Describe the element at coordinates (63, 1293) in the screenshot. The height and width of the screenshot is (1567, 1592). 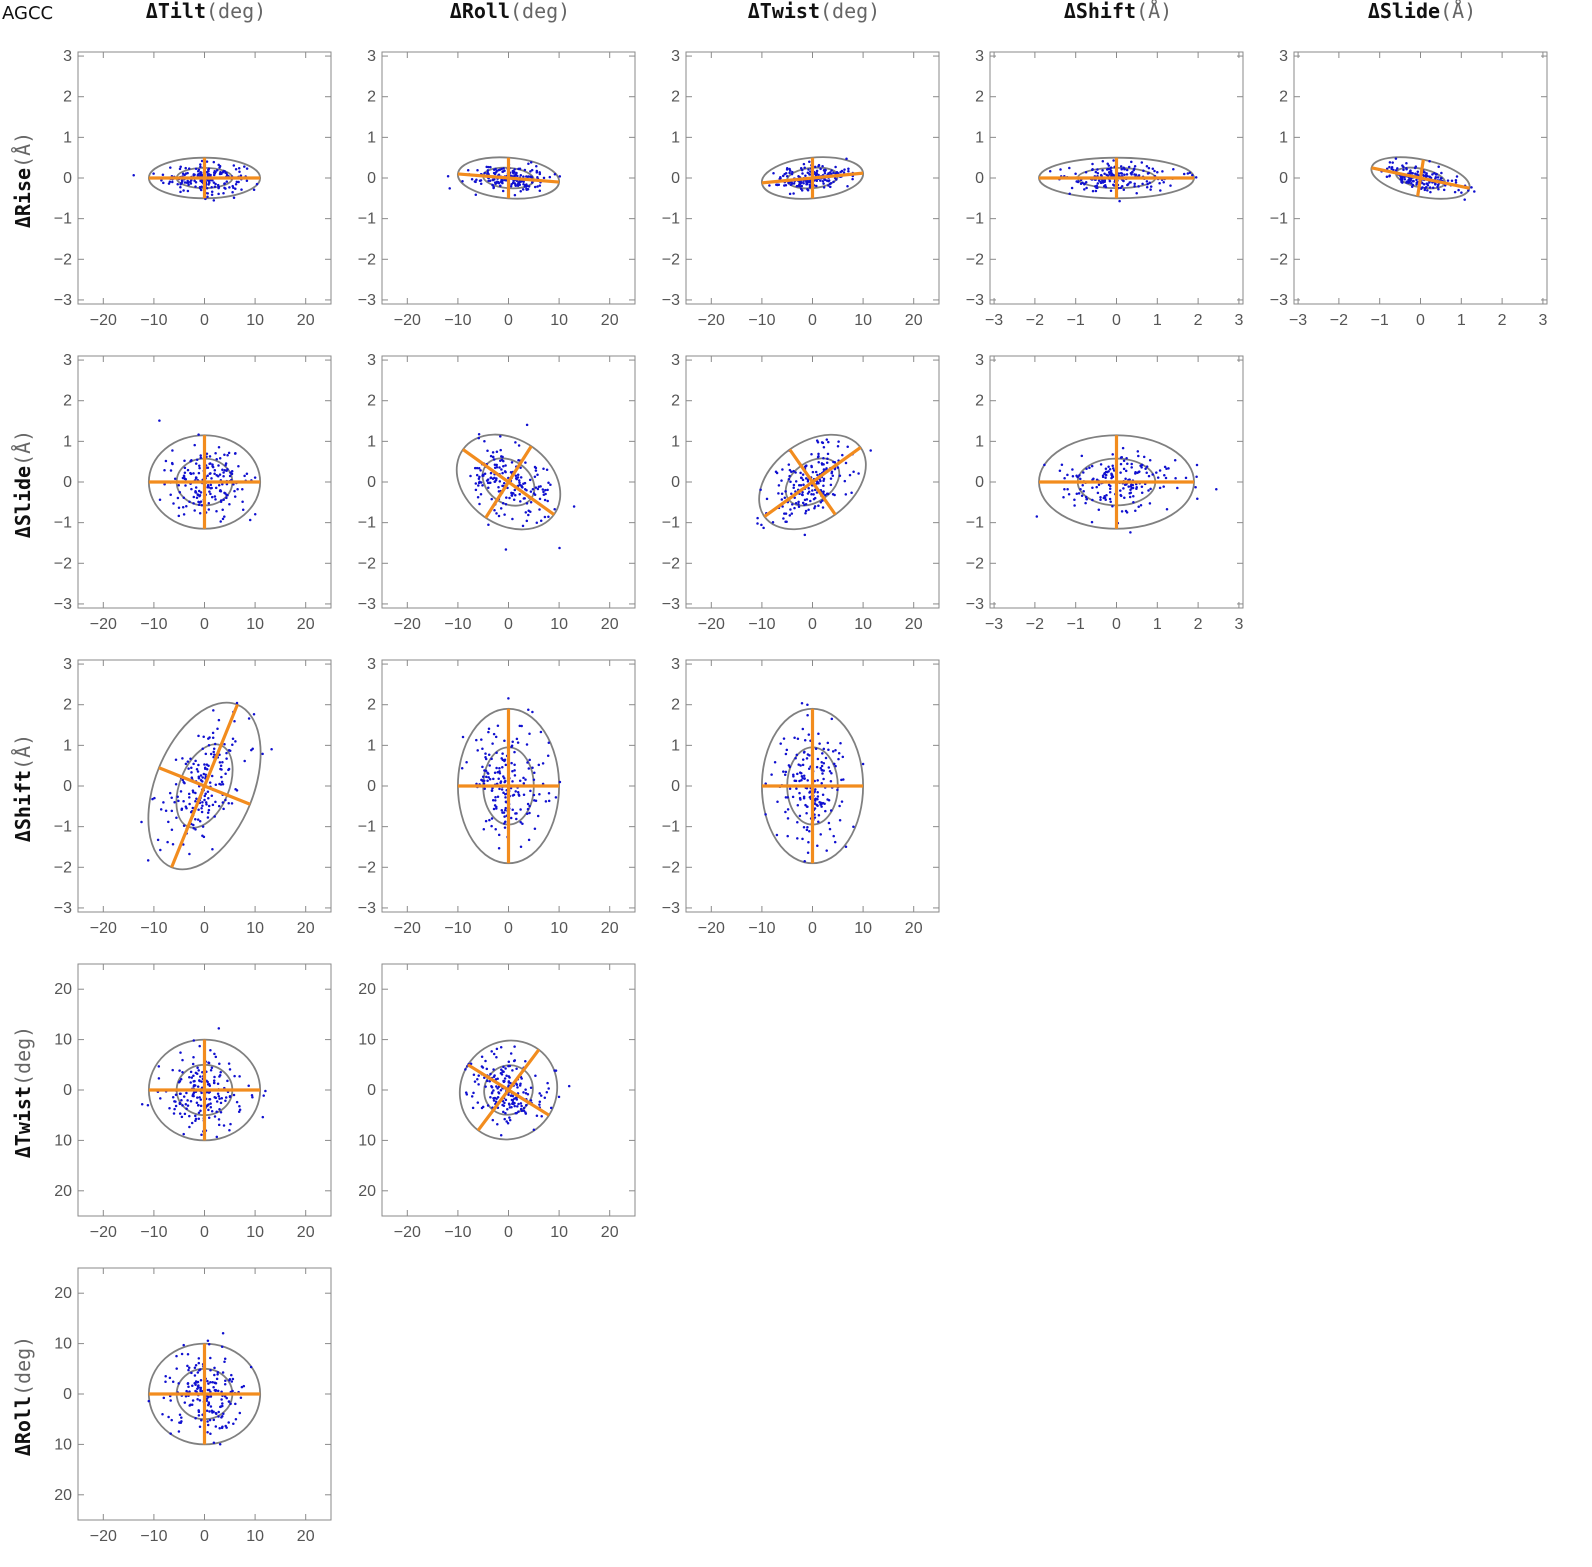
I see `y-tick-label: 20` at that location.